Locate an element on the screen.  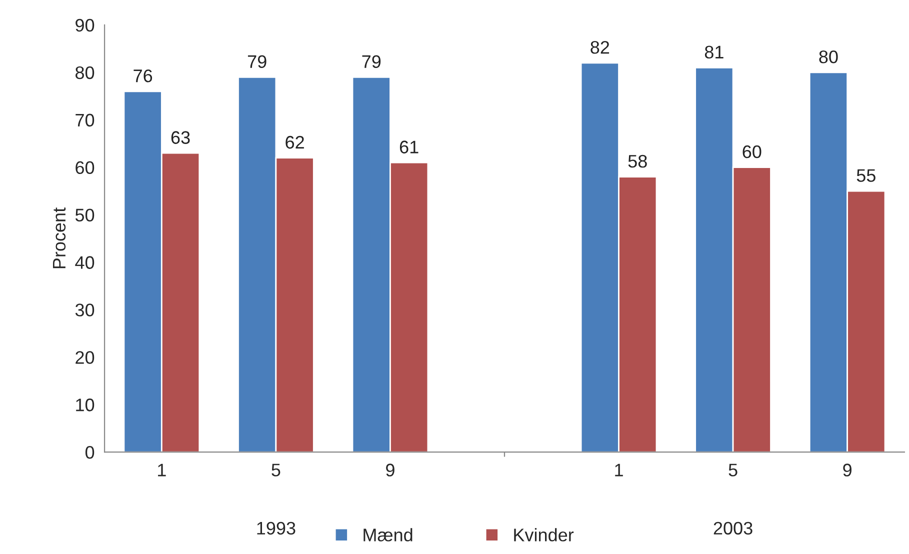
text: 2003 is located at coordinates (733, 528).